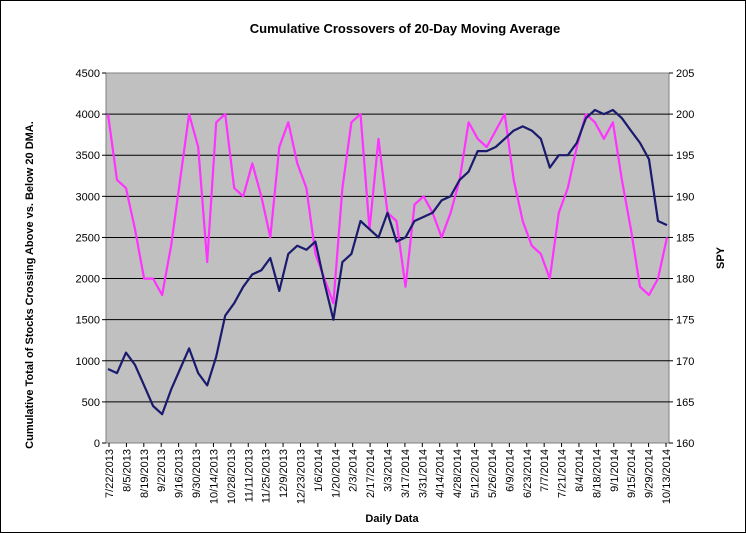 This screenshot has height=533, width=746. Describe the element at coordinates (597, 473) in the screenshot. I see `x-tick-label: 8/18/2014` at that location.